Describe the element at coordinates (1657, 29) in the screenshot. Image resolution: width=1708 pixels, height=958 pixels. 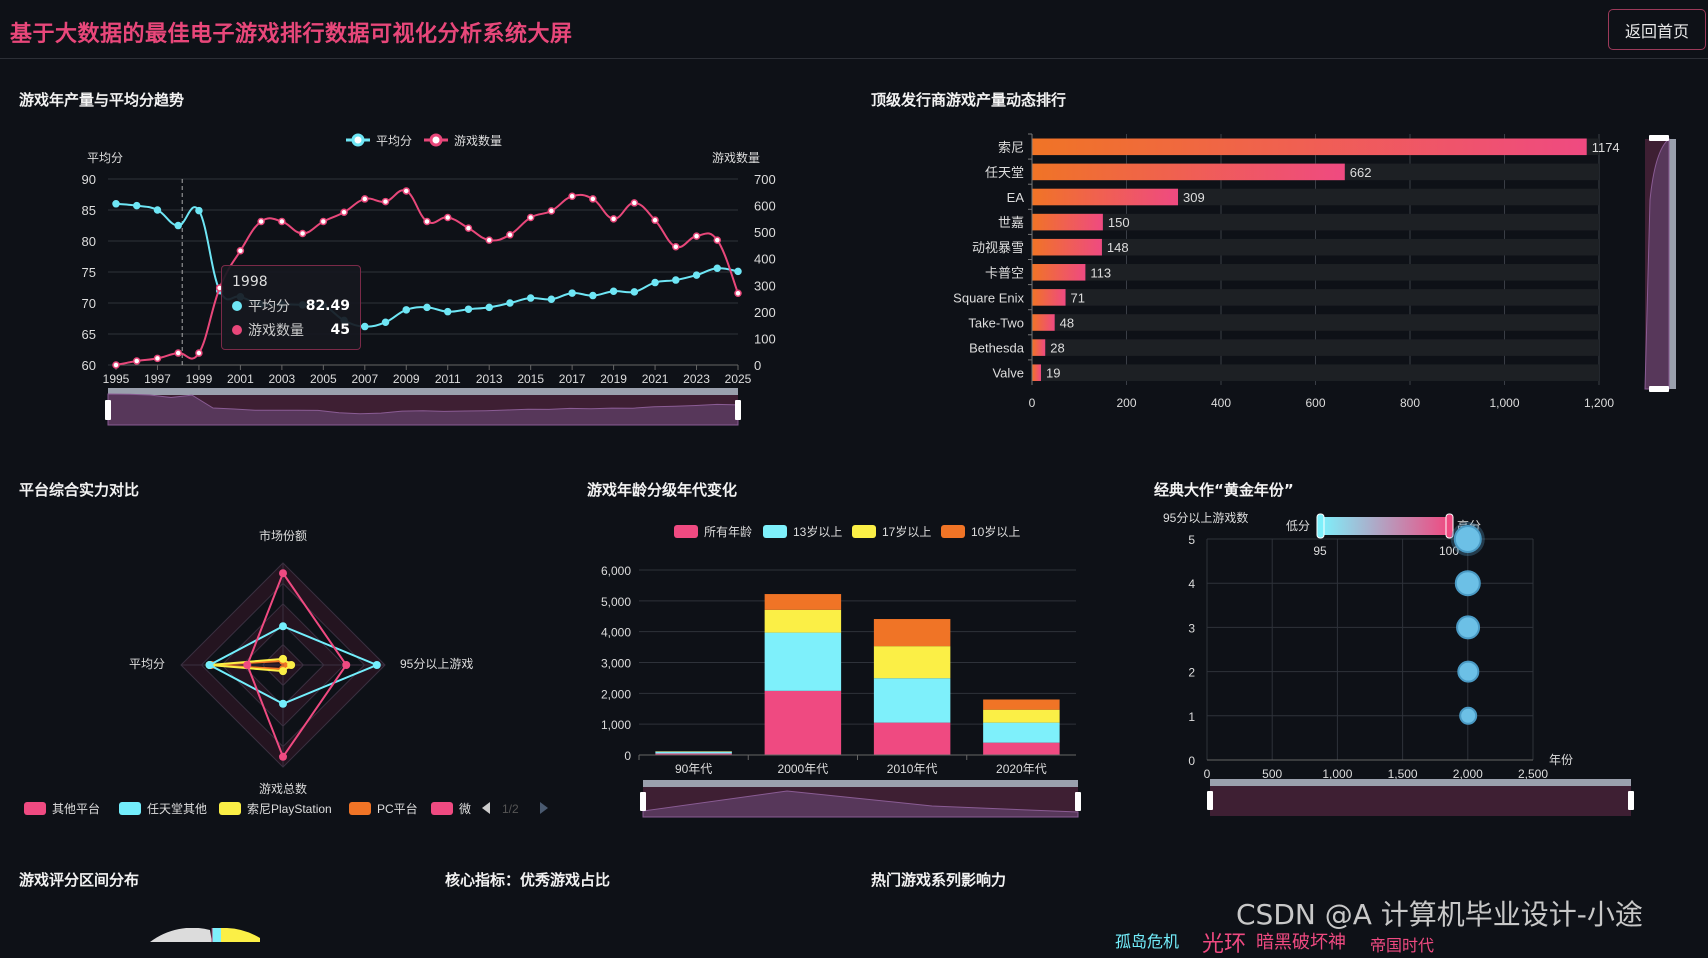
I see `back-home-button: 返回首页` at that location.